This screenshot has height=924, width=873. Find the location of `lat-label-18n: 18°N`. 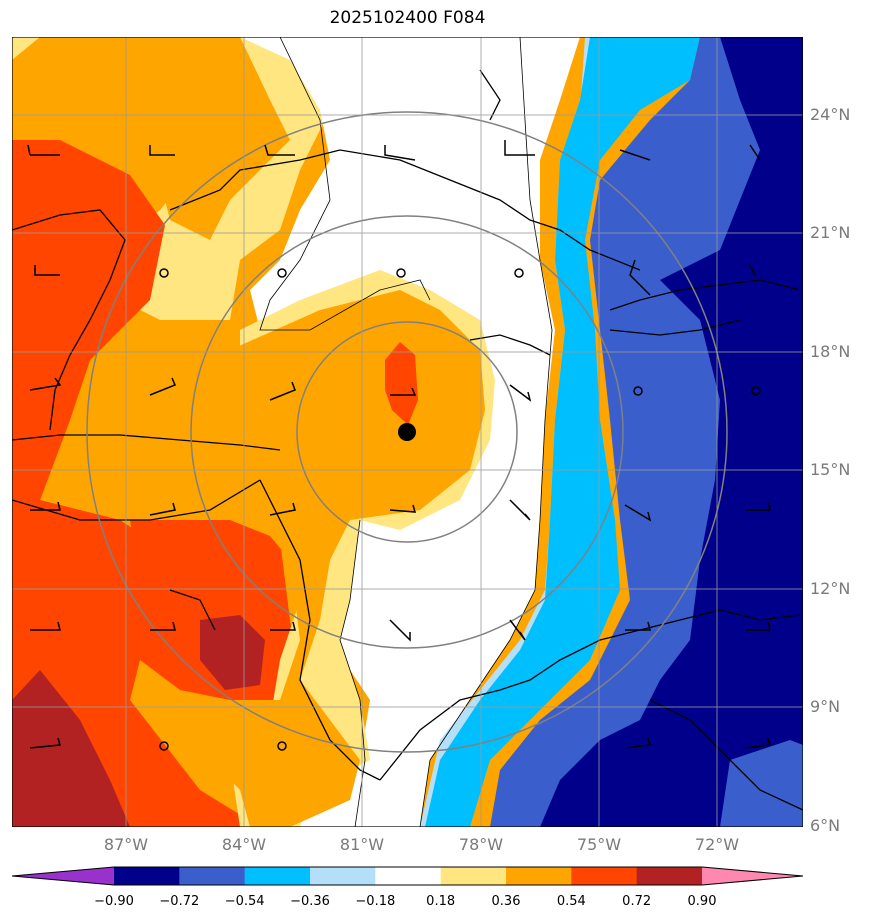

lat-label-18n: 18°N is located at coordinates (830, 351).